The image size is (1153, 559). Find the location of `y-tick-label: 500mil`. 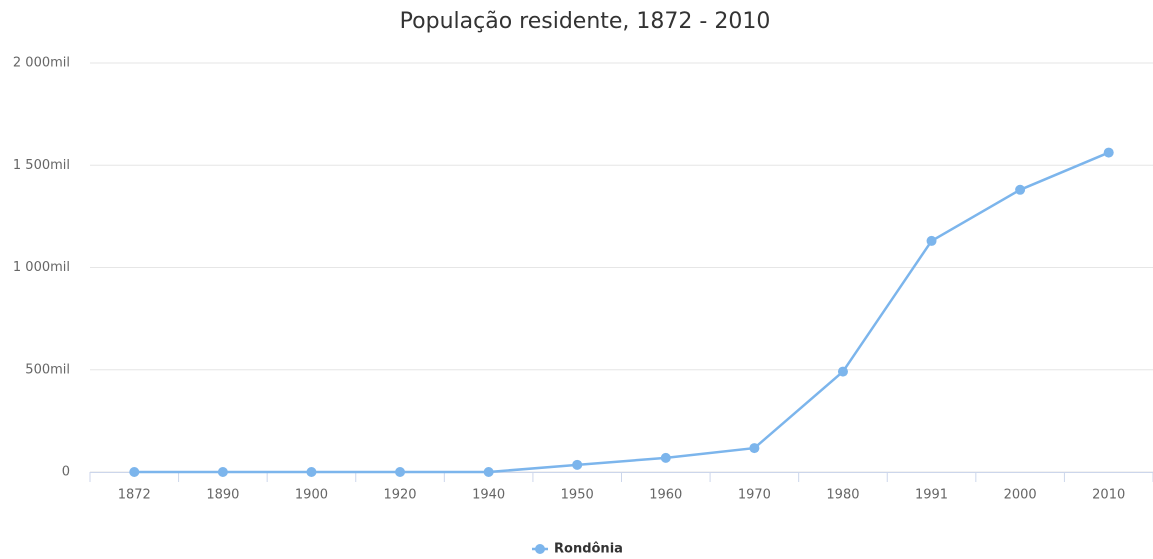

y-tick-label: 500mil is located at coordinates (47, 369).